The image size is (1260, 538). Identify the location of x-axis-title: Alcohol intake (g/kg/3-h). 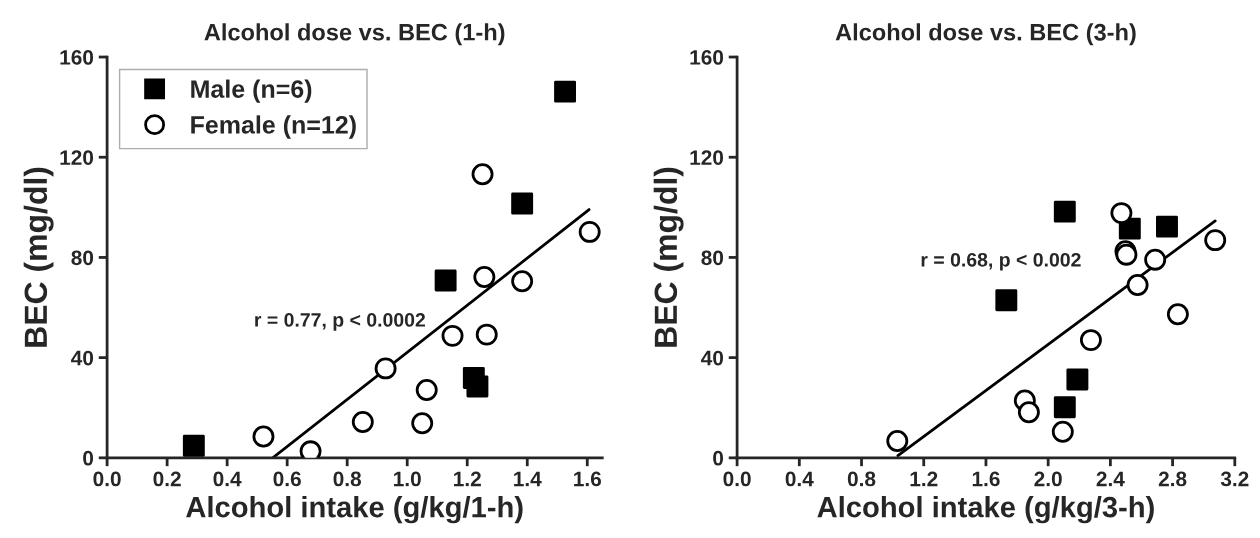
(985, 510).